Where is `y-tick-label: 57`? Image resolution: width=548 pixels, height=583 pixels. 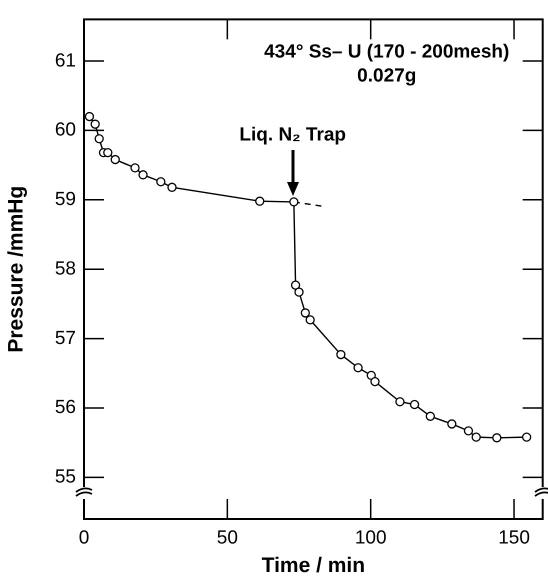 y-tick-label: 57 is located at coordinates (65, 338).